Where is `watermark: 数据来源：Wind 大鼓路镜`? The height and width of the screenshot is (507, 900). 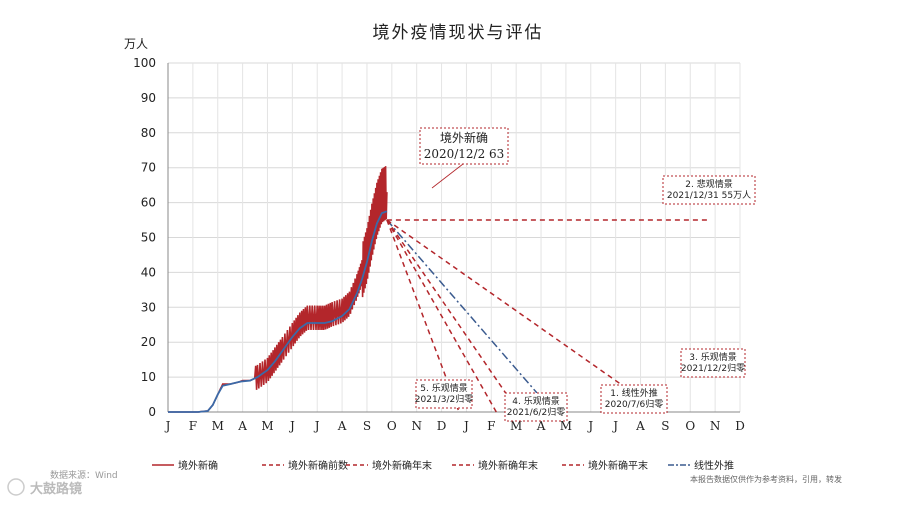 watermark: 数据来源：Wind 大鼓路镜 is located at coordinates (62, 483).